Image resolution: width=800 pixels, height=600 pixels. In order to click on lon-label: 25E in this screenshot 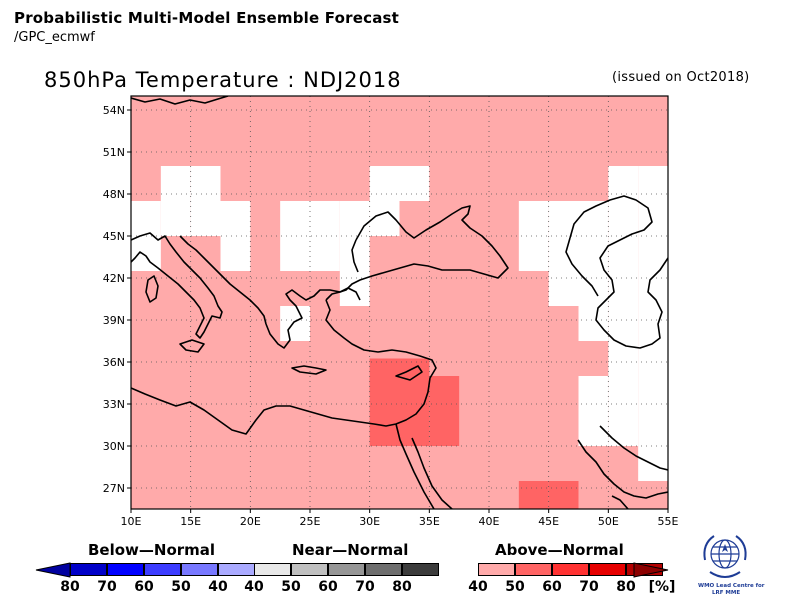, I will do `click(310, 521)`.